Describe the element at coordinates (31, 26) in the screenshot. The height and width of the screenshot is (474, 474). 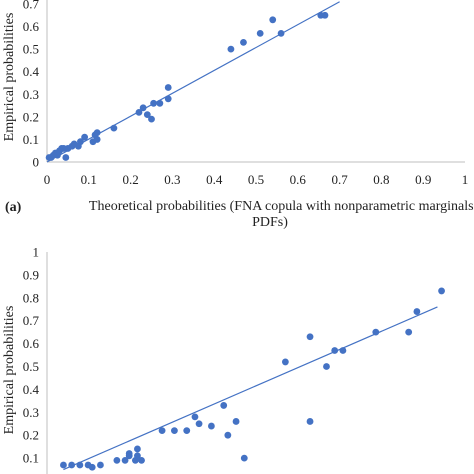
I see `panel-a-y-tick-label: 0.6` at that location.